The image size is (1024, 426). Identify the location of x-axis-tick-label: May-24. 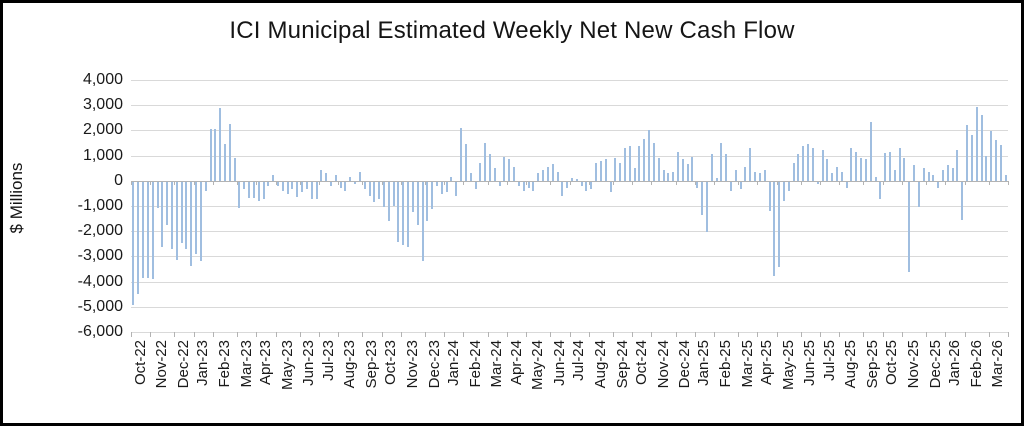
(538, 365).